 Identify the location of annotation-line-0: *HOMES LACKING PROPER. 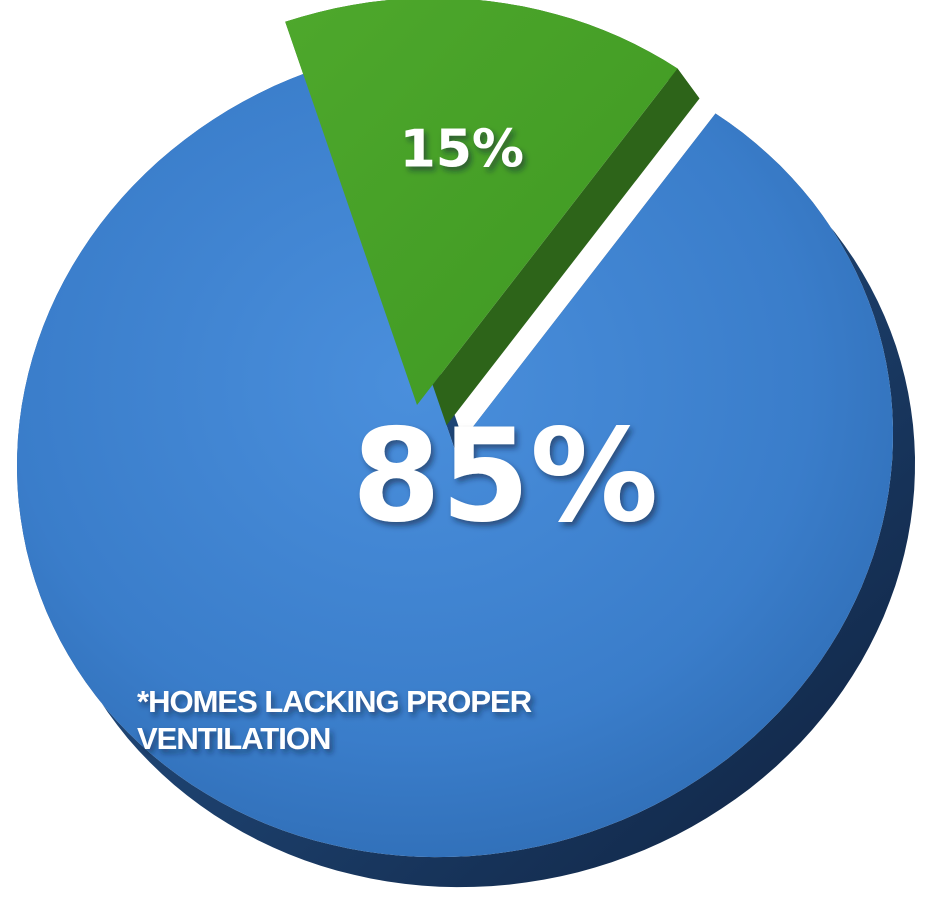
(334, 701).